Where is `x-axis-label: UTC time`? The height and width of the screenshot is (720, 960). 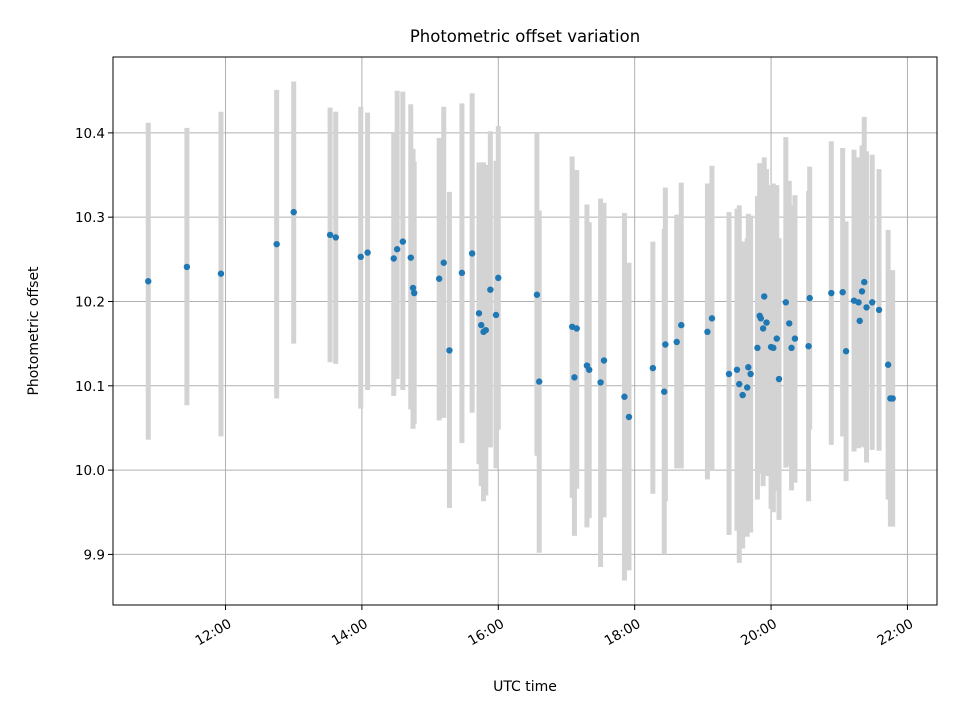 x-axis-label: UTC time is located at coordinates (525, 687).